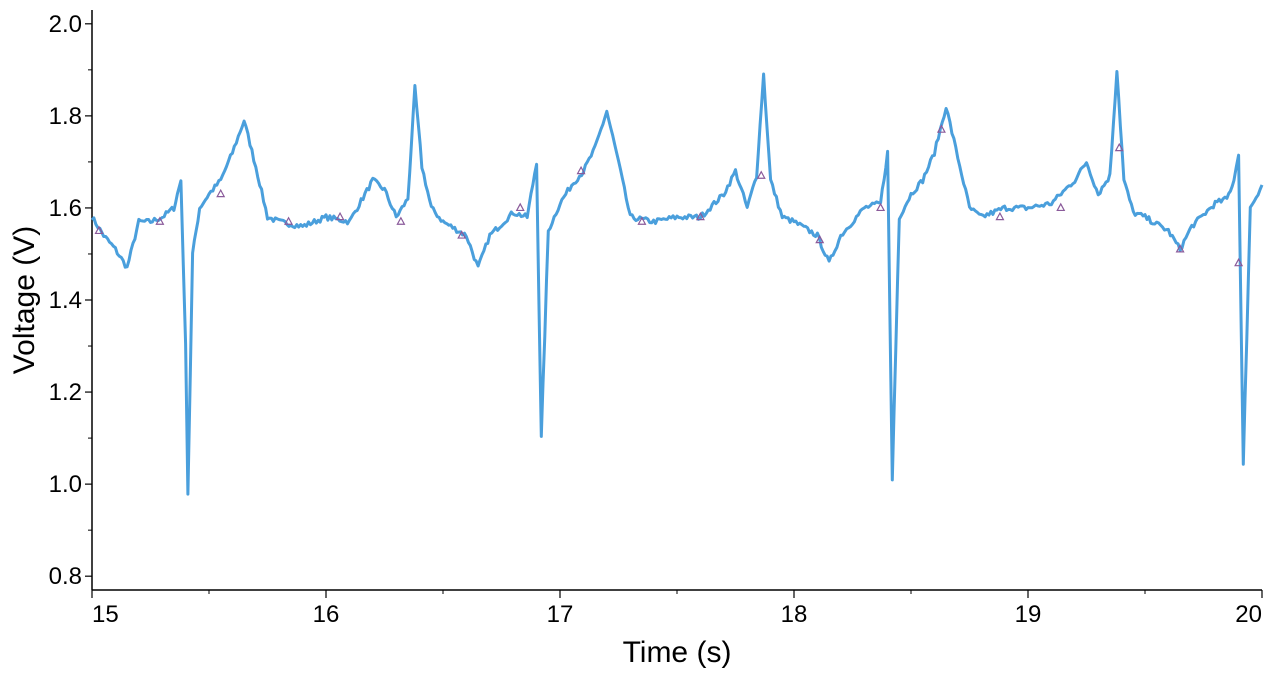 The image size is (1264, 674). Describe the element at coordinates (65, 208) in the screenshot. I see `y-tick-label: 1.6` at that location.